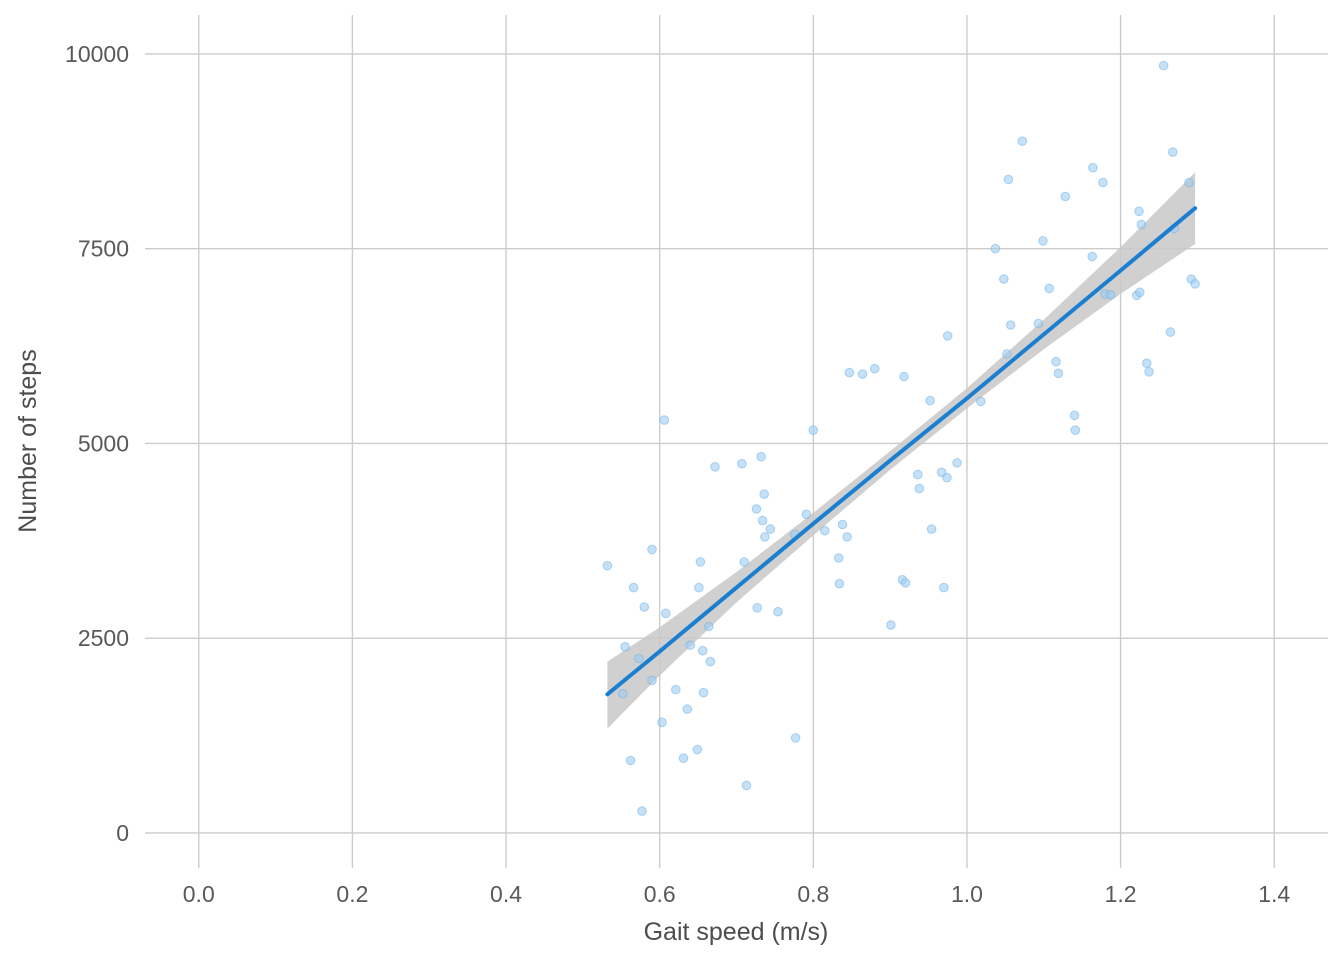  What do you see at coordinates (736, 932) in the screenshot?
I see `x-axis-title: Gait speed (m/s)` at bounding box center [736, 932].